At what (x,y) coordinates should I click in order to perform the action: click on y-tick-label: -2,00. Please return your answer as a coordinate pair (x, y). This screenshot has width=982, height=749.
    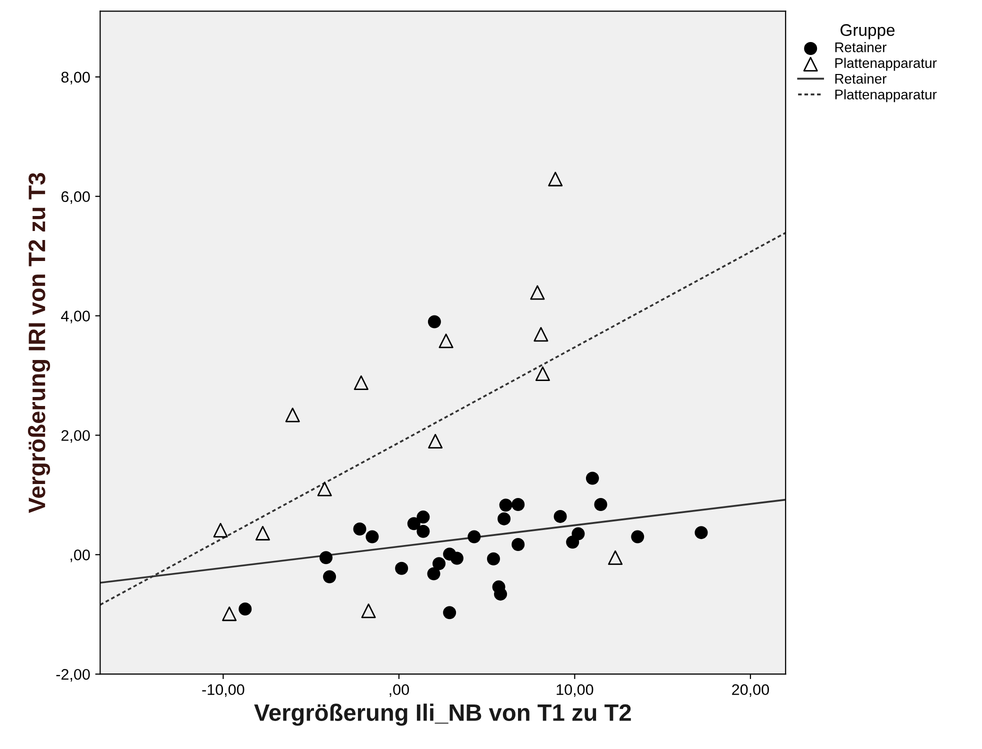
    Looking at the image, I should click on (73, 675).